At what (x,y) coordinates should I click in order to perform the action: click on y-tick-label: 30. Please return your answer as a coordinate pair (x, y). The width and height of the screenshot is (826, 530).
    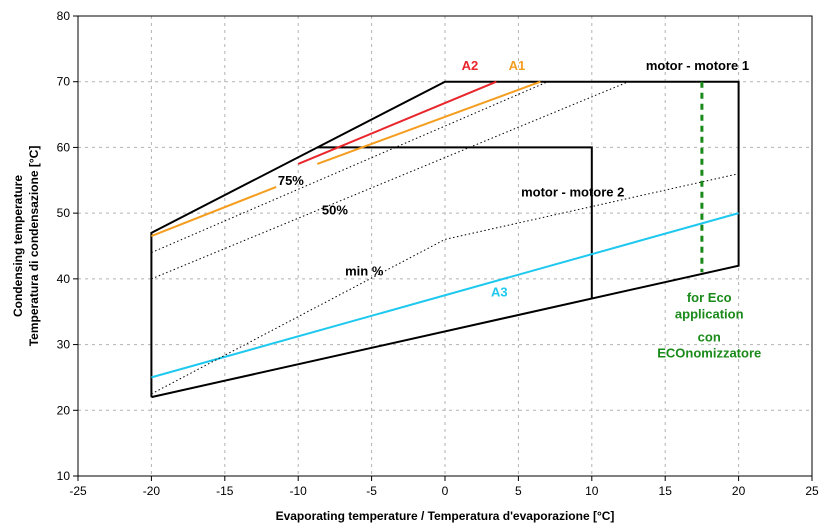
    Looking at the image, I should click on (64, 345).